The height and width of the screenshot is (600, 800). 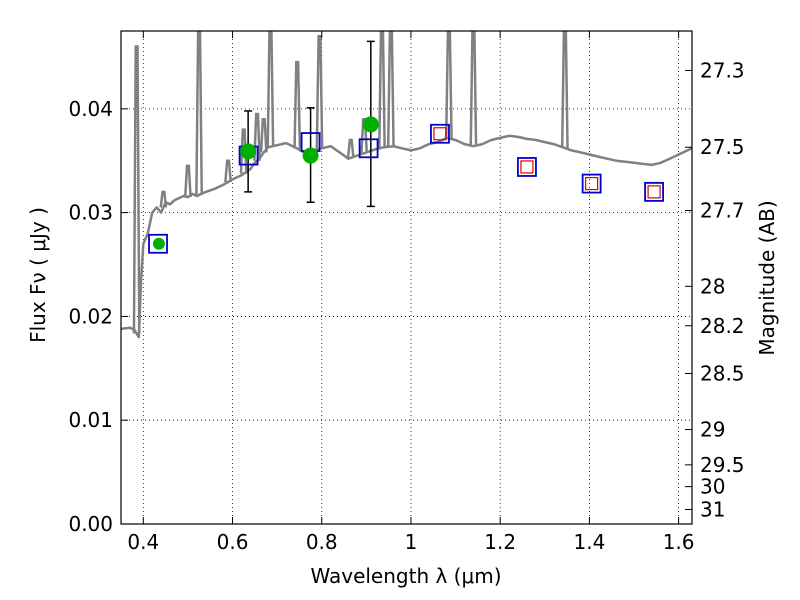 I want to click on x-tick-label: 0.8, so click(x=322, y=542).